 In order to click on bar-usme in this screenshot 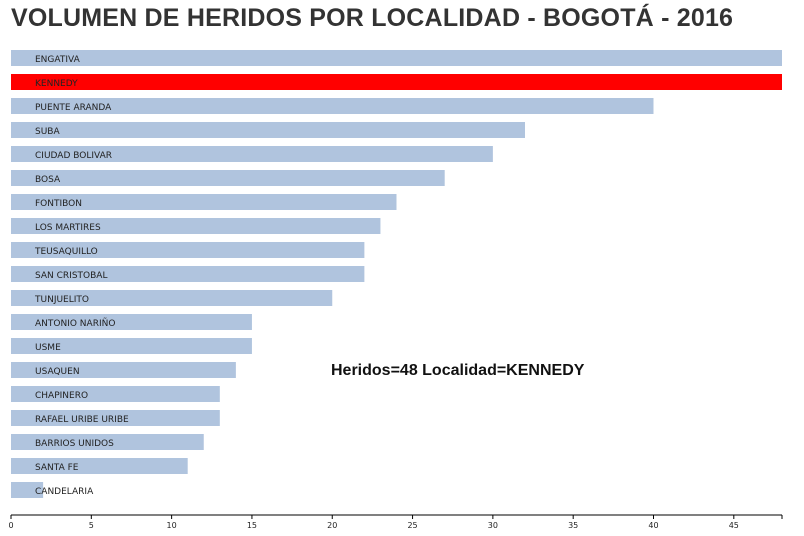, I will do `click(131, 346)`.